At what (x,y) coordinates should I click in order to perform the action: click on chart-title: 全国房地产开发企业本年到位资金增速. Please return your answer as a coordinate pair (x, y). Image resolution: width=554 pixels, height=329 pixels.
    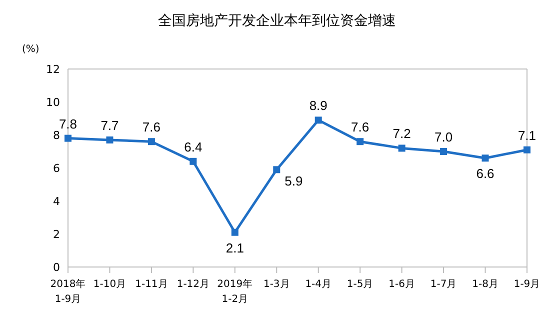
    Looking at the image, I should click on (277, 21).